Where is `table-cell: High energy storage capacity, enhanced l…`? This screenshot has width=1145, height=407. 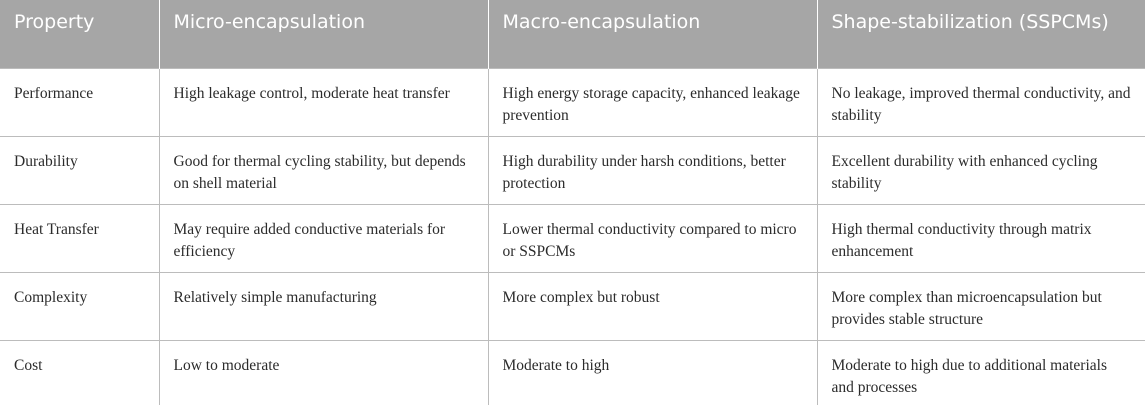 table-cell: High energy storage capacity, enhanced l… is located at coordinates (652, 102).